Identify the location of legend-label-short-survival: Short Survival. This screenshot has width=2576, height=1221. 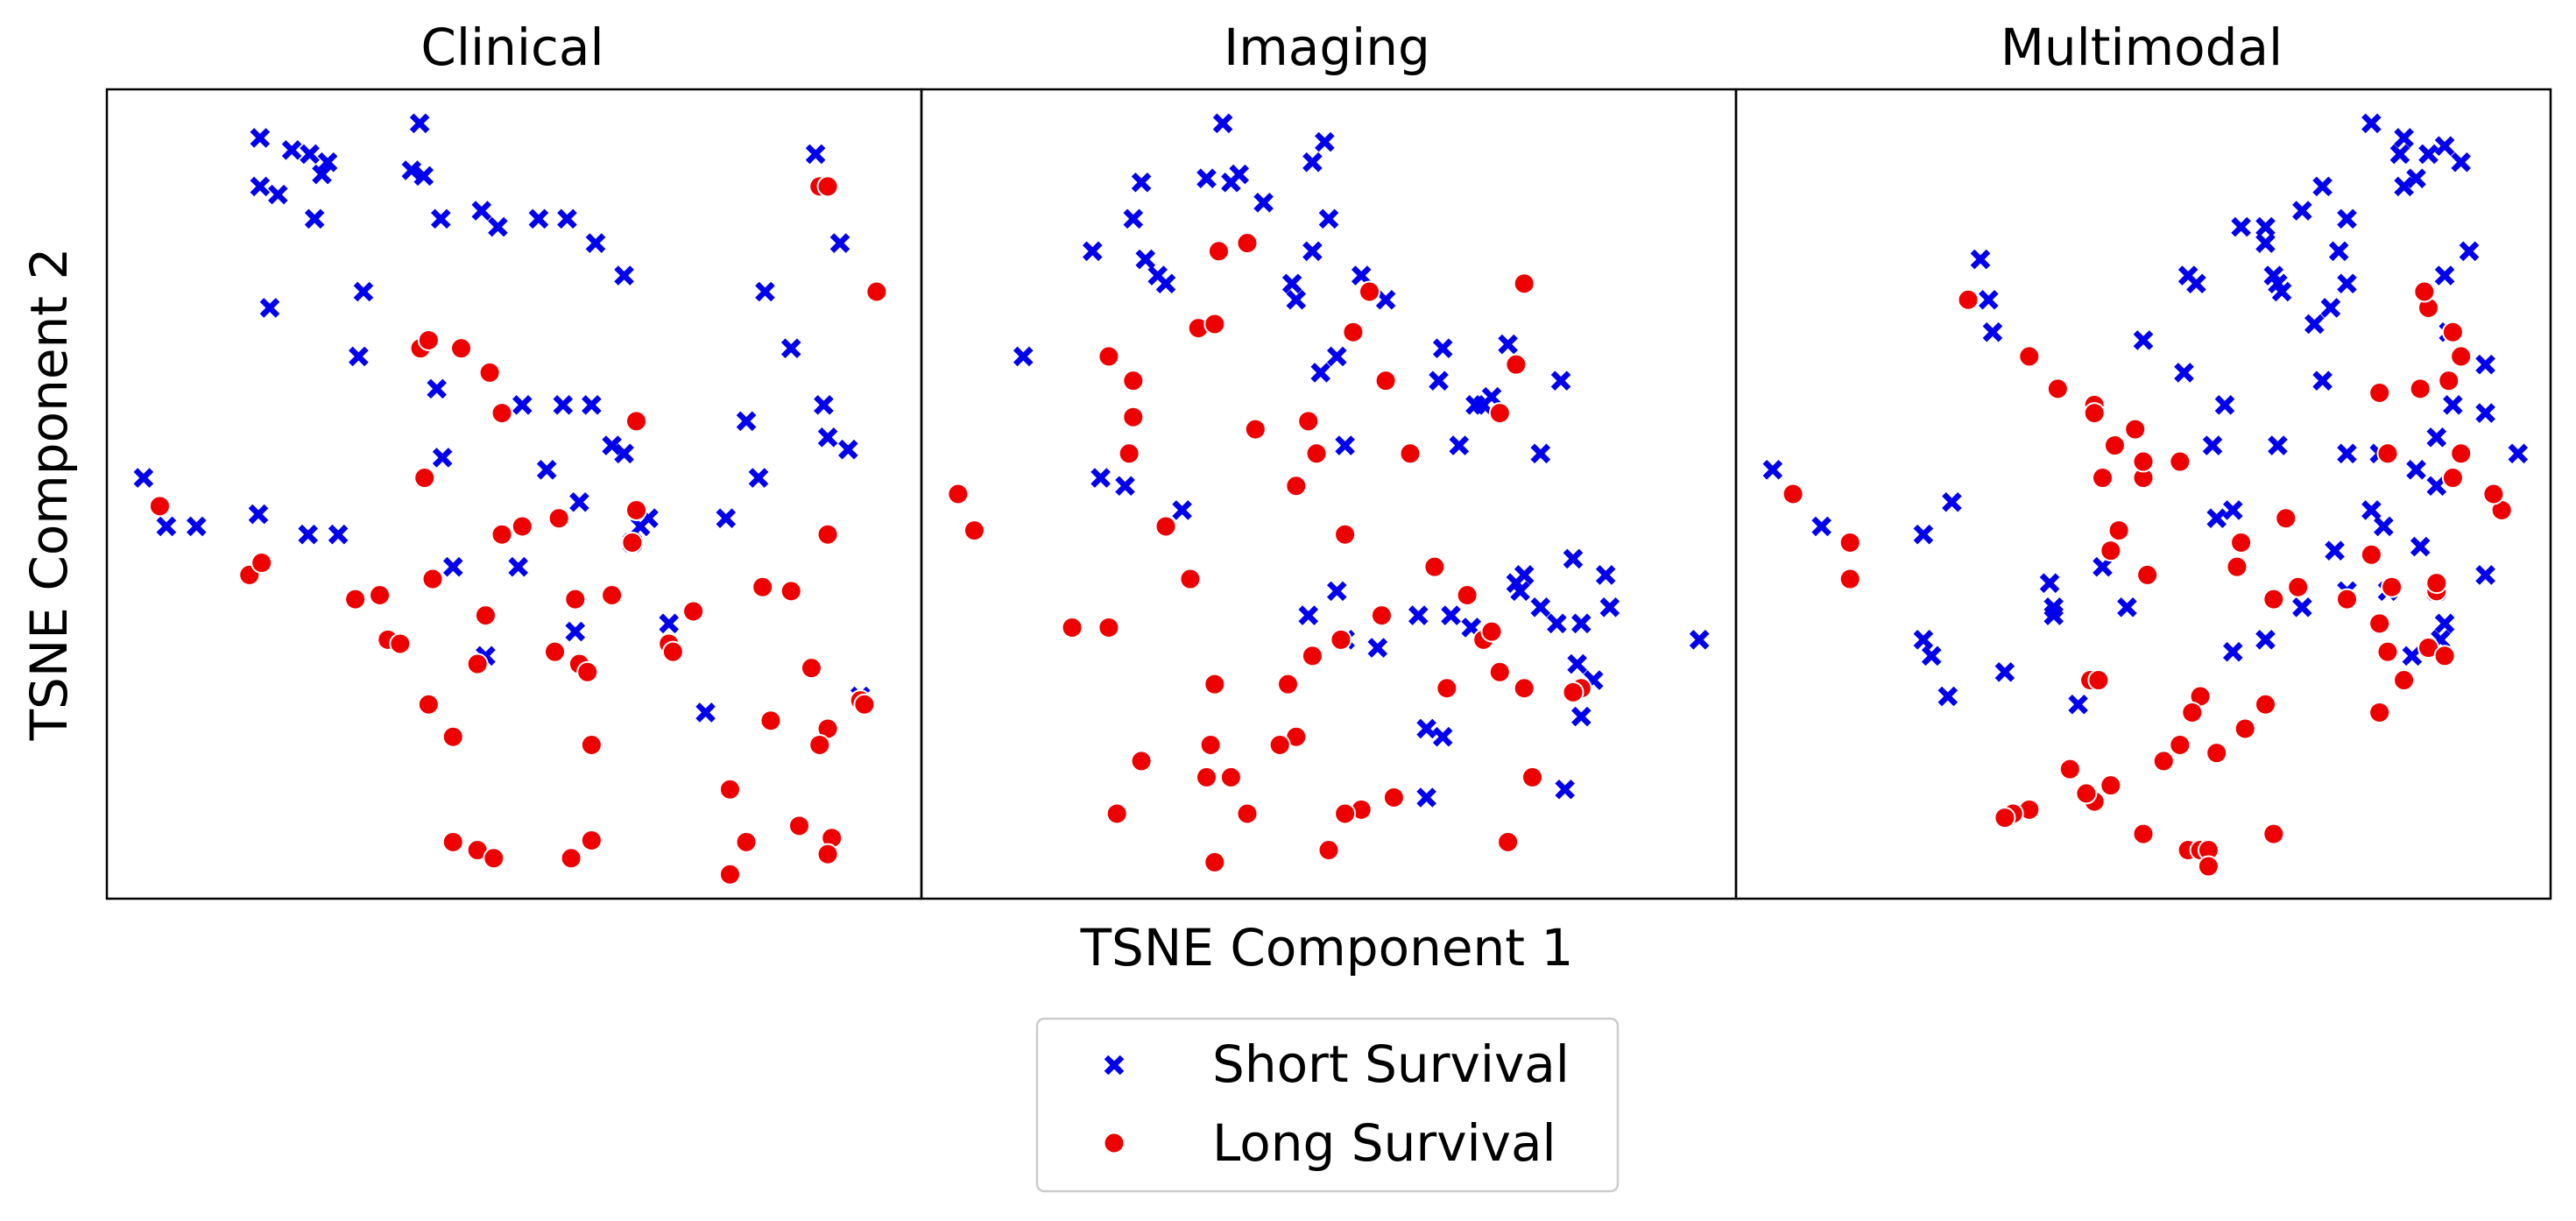
(1391, 1064).